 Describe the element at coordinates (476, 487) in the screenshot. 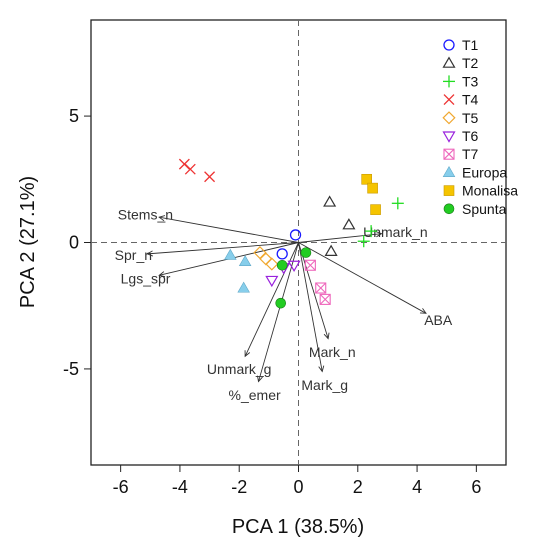

I see `x-tick-label: 6` at that location.